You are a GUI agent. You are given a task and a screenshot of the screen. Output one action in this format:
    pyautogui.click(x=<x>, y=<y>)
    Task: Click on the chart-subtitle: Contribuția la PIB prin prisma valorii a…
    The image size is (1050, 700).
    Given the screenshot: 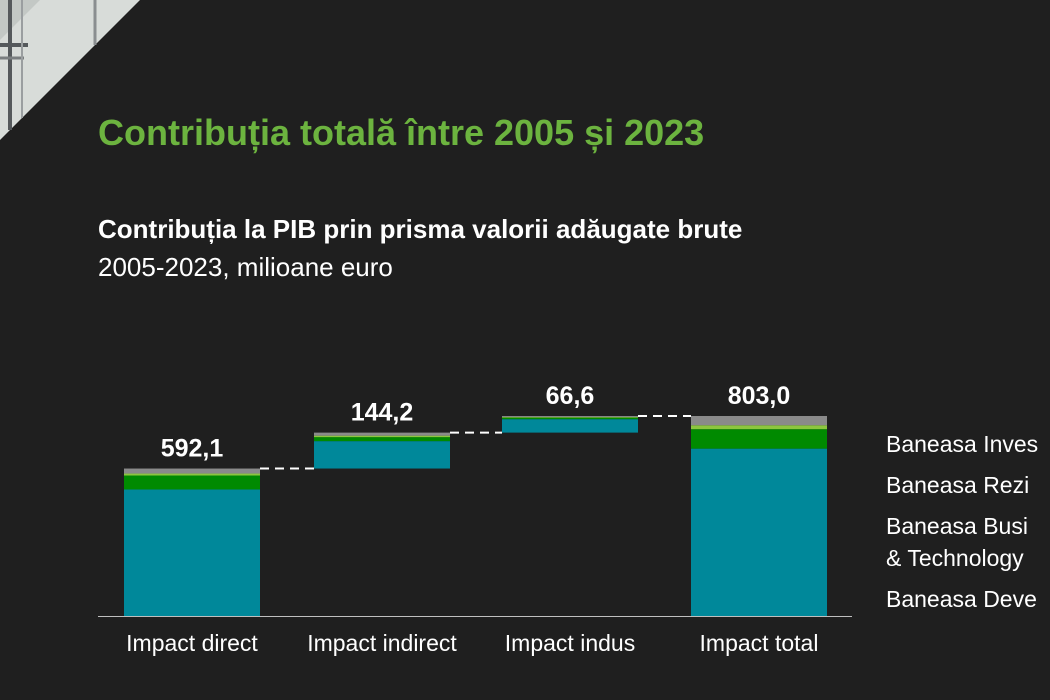 What is the action you would take?
    pyautogui.click(x=420, y=229)
    